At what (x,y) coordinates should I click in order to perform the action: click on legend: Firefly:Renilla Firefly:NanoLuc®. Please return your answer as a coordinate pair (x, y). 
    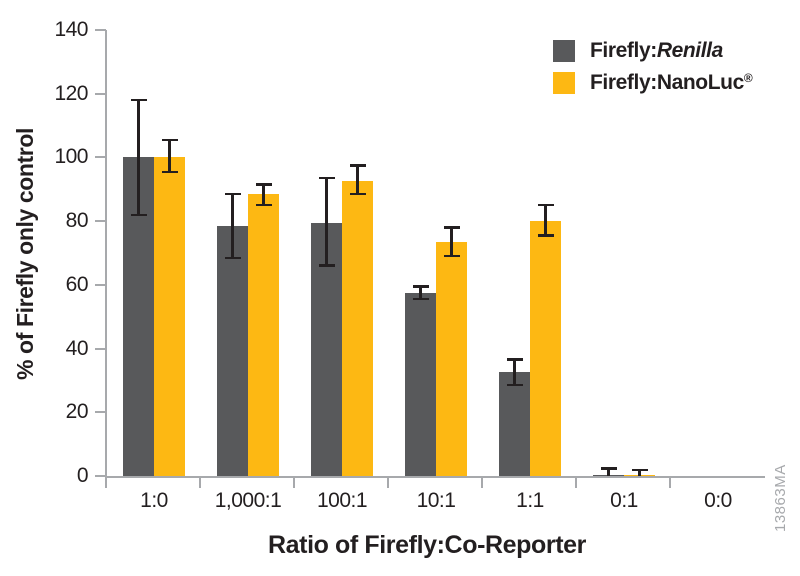
    Looking at the image, I should click on (653, 71).